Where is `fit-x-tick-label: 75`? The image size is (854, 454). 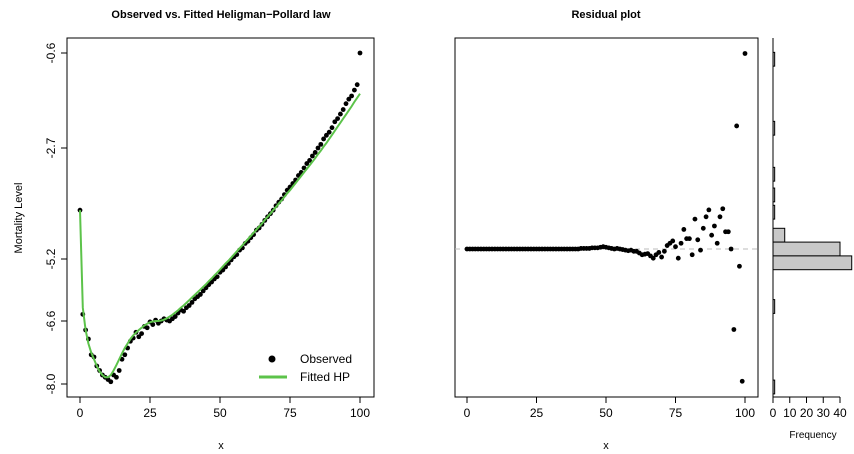
fit-x-tick-label: 75 is located at coordinates (290, 413).